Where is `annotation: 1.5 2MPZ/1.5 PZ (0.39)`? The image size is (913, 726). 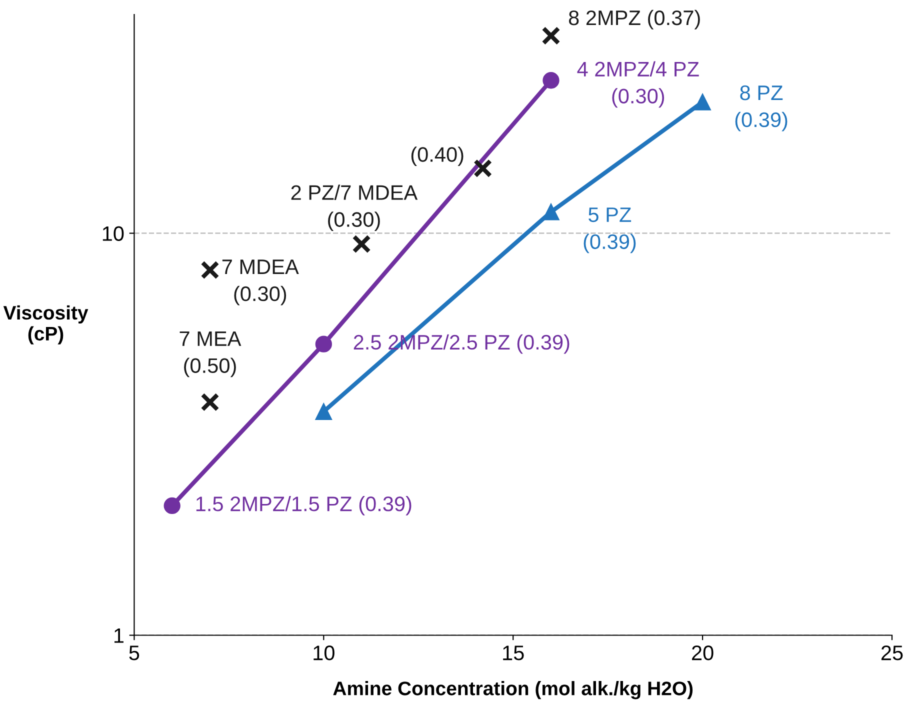
annotation: 1.5 2MPZ/1.5 PZ (0.39) is located at coordinates (304, 506).